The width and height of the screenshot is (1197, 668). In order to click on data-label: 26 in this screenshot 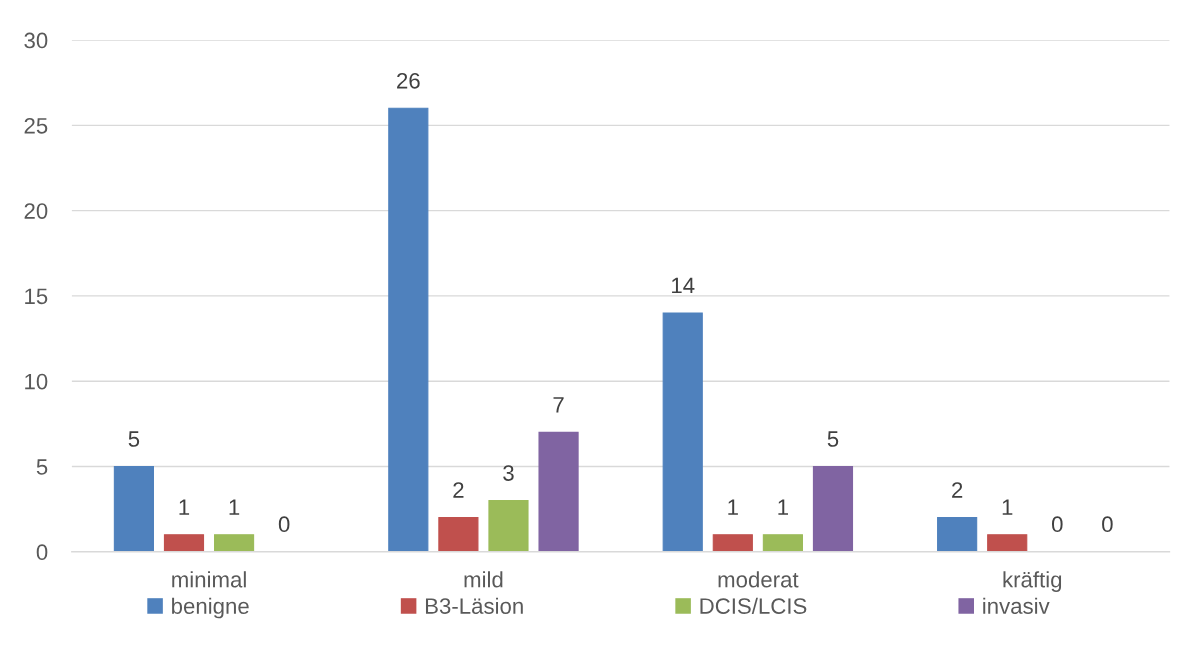, I will do `click(408, 80)`.